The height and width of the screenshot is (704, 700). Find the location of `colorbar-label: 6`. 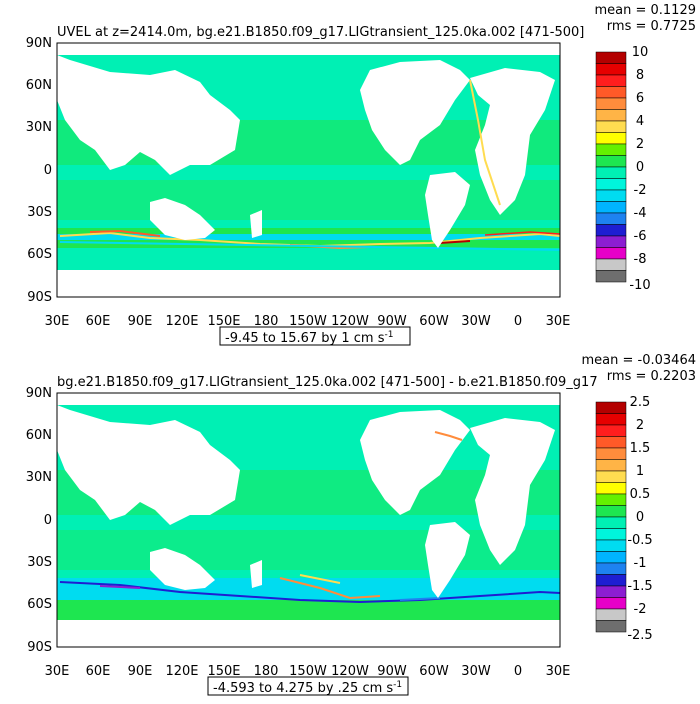

colorbar-label: 6 is located at coordinates (640, 98).